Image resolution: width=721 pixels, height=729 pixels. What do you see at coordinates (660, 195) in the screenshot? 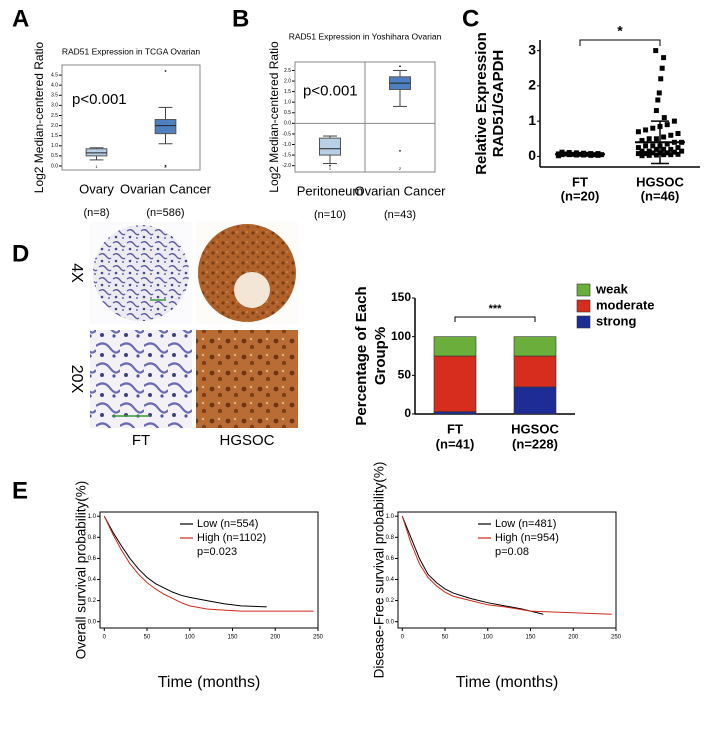
I see `group-size: (n=46)` at bounding box center [660, 195].